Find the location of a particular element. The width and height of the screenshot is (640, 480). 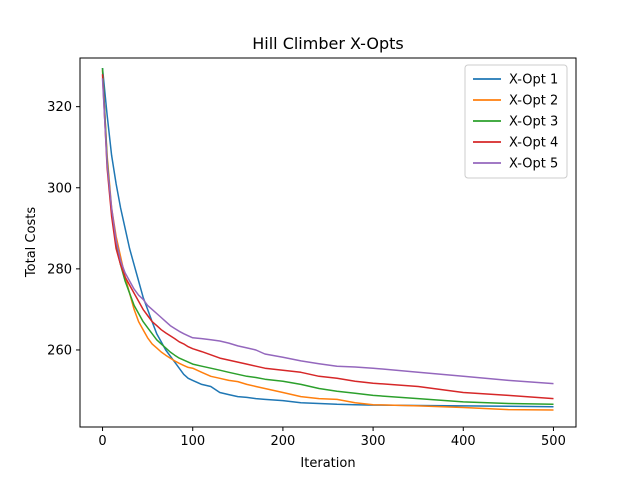

legend-label-3: X-Opt 3 is located at coordinates (533, 122).